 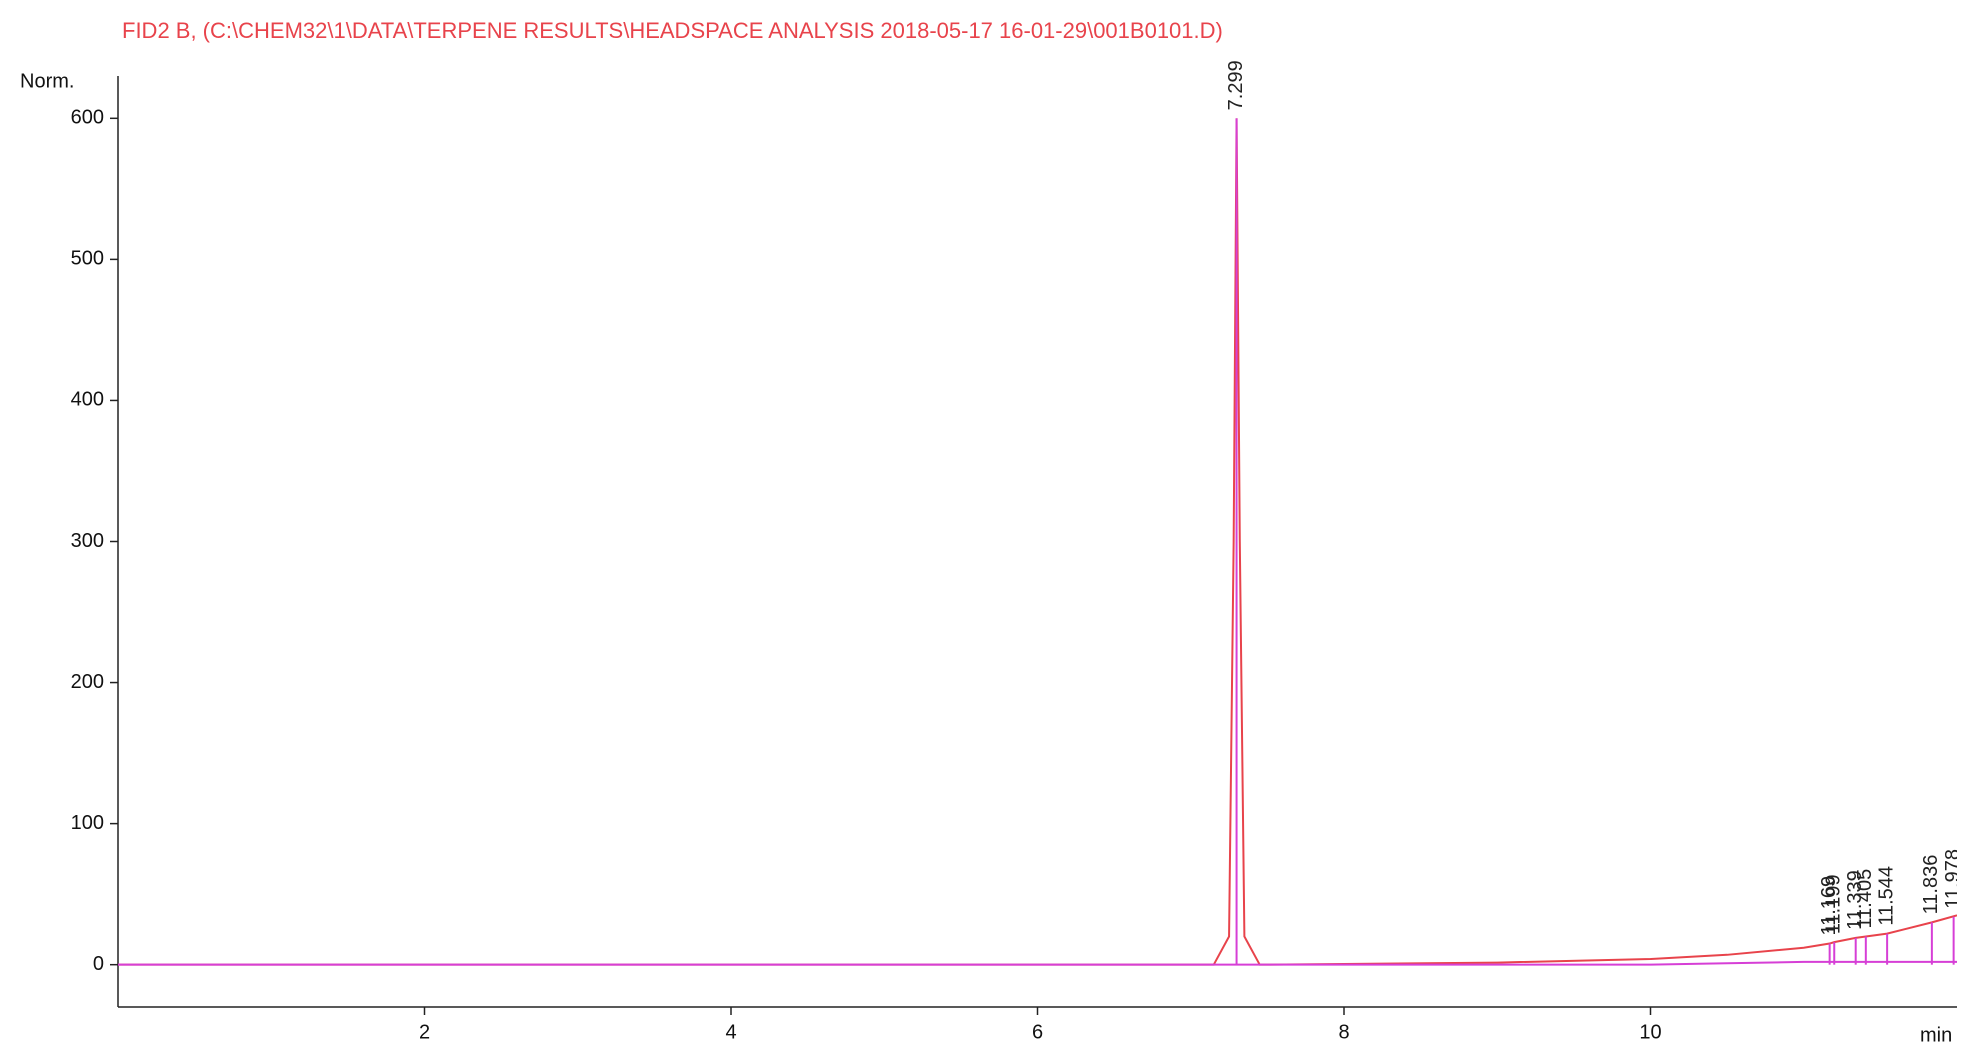 What do you see at coordinates (1236, 85) in the screenshot?
I see `peak-label: 7.299` at bounding box center [1236, 85].